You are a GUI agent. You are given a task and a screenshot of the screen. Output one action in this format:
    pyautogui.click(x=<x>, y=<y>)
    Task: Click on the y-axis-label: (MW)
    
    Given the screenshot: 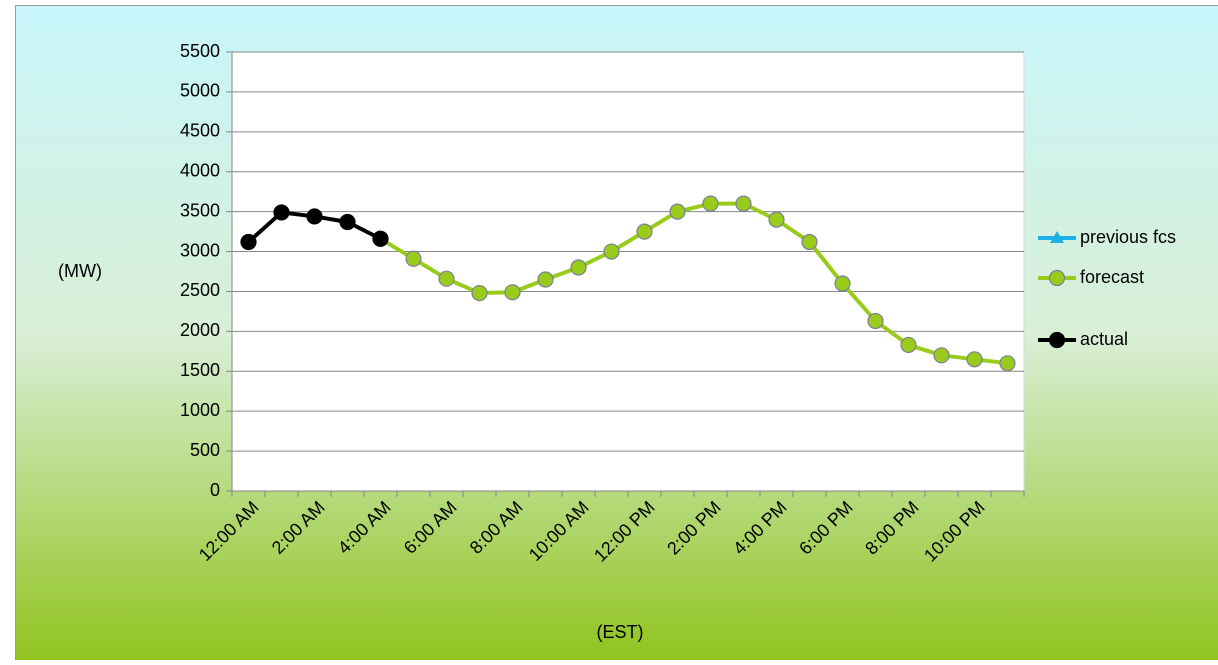 What is the action you would take?
    pyautogui.click(x=80, y=271)
    